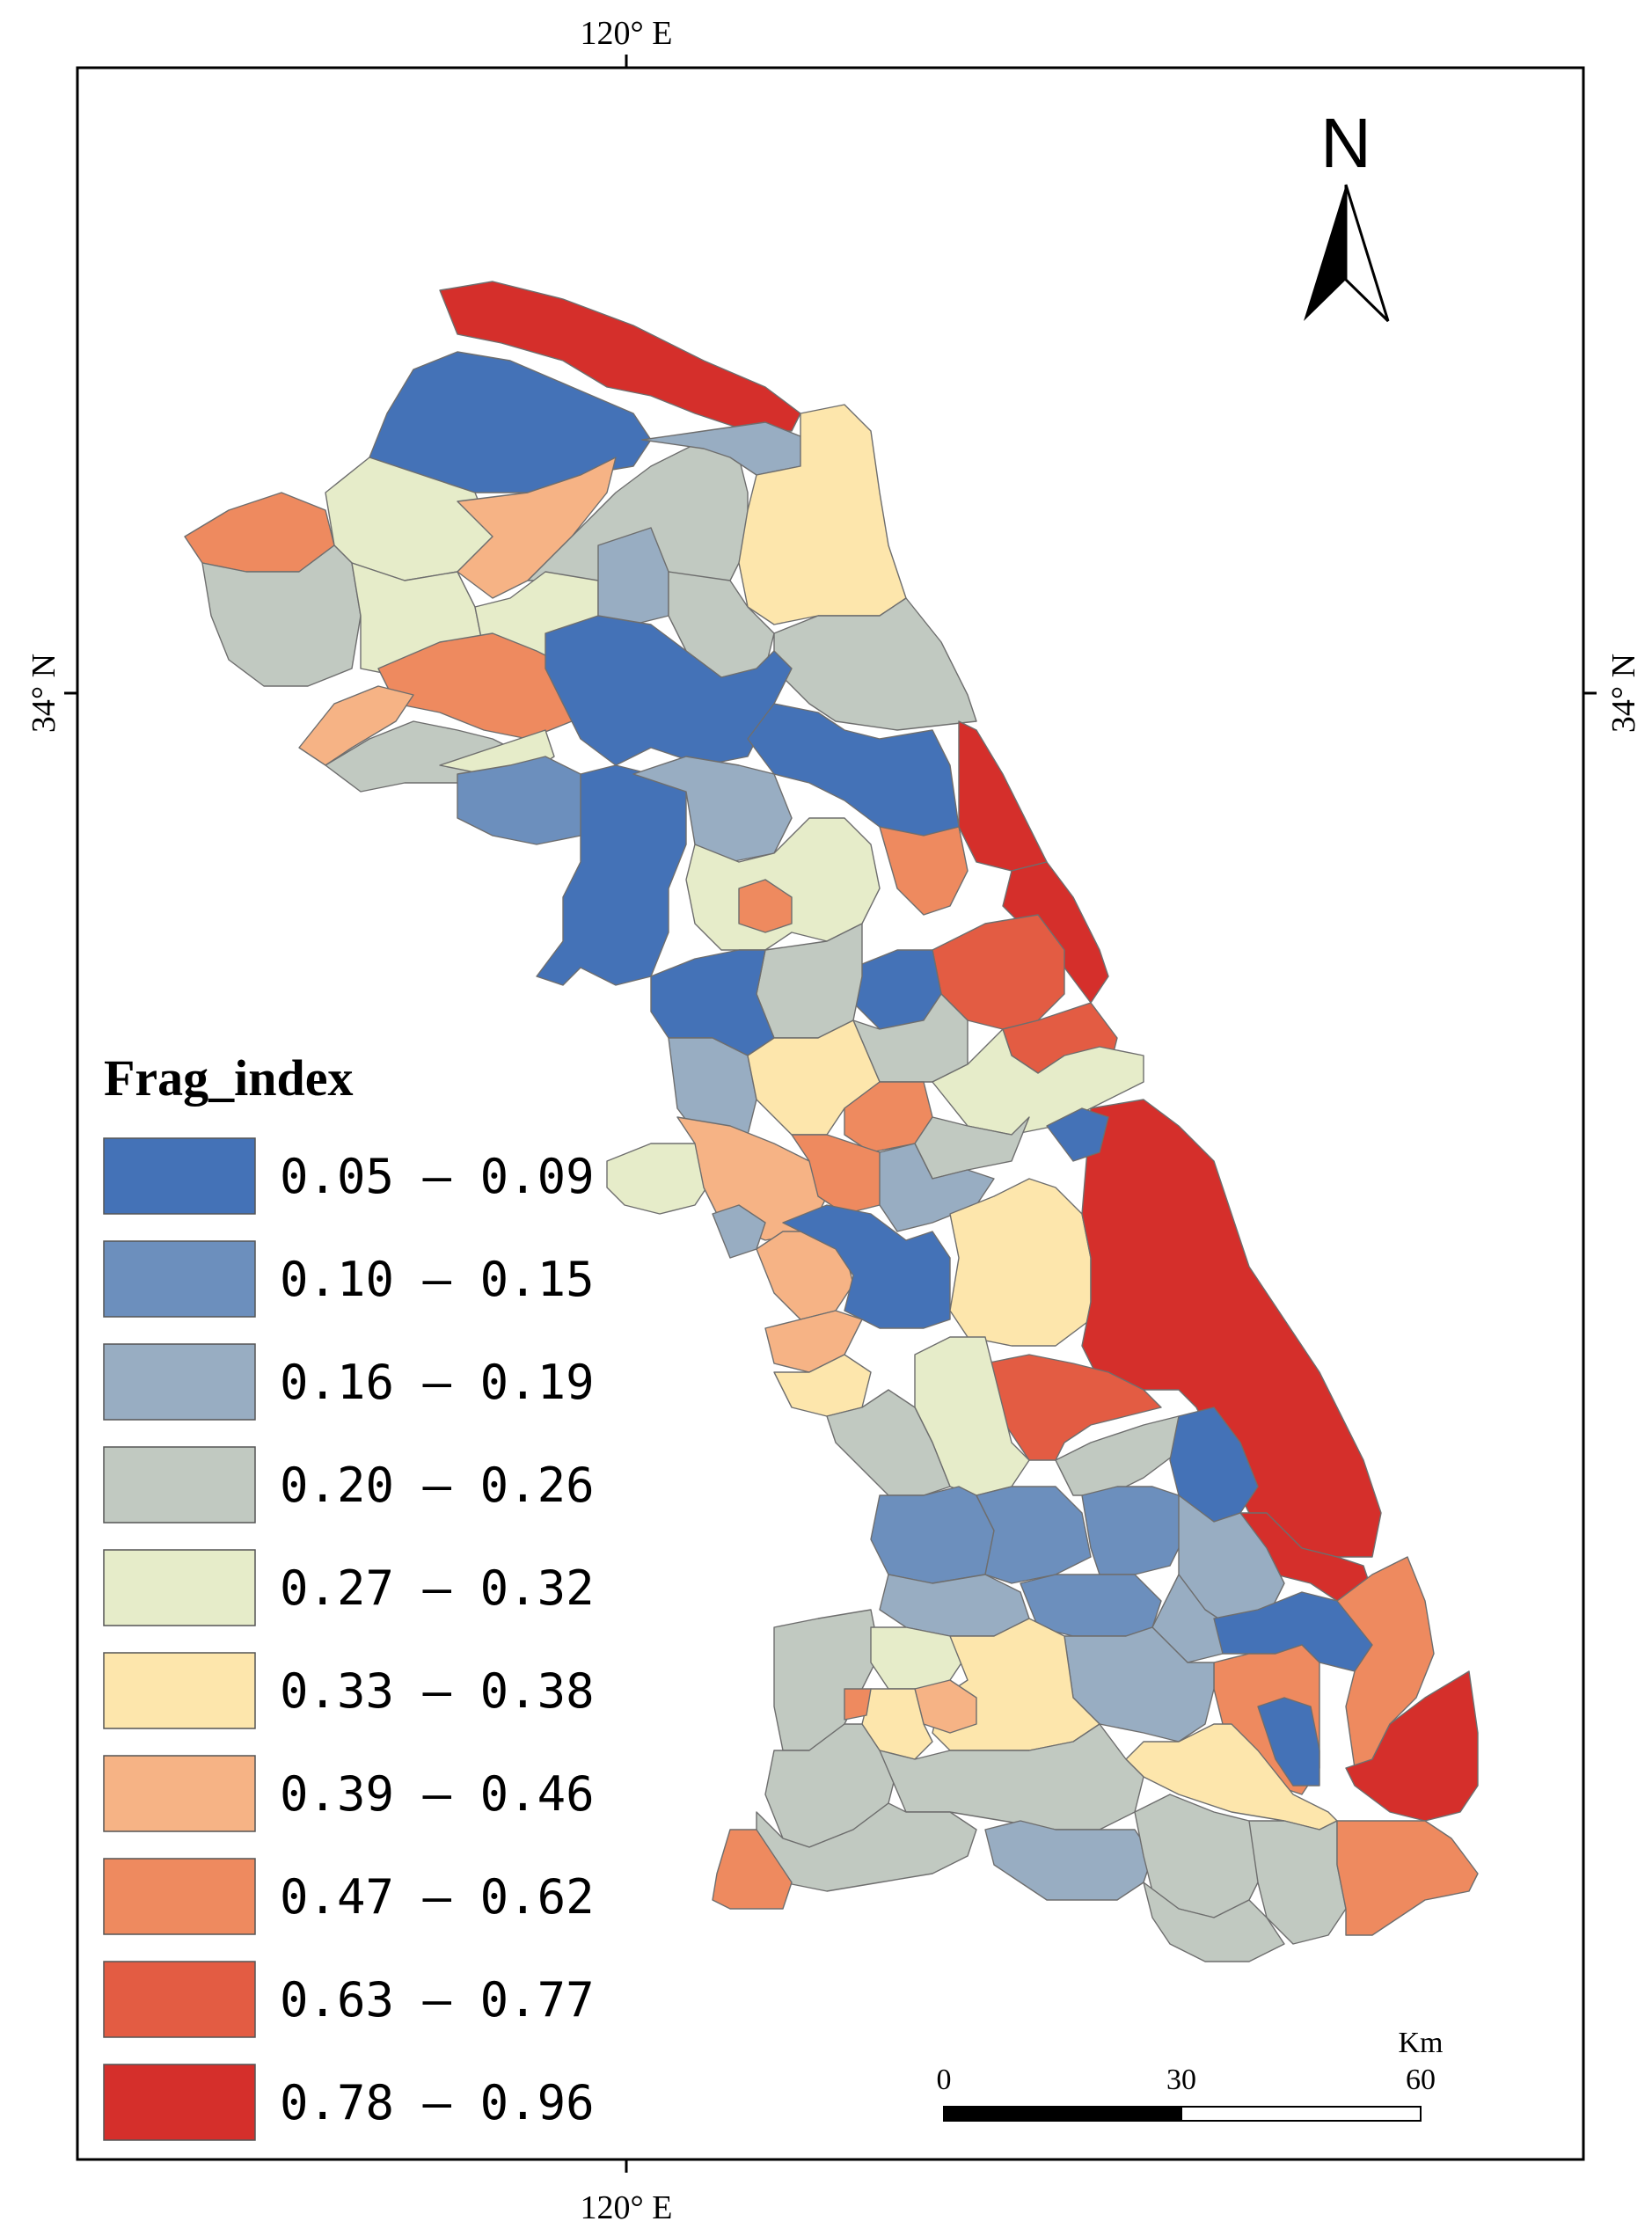 The height and width of the screenshot is (2236, 1652). Describe the element at coordinates (438, 1485) in the screenshot. I see `legend-label-3: 0.20 – 0.26` at that location.